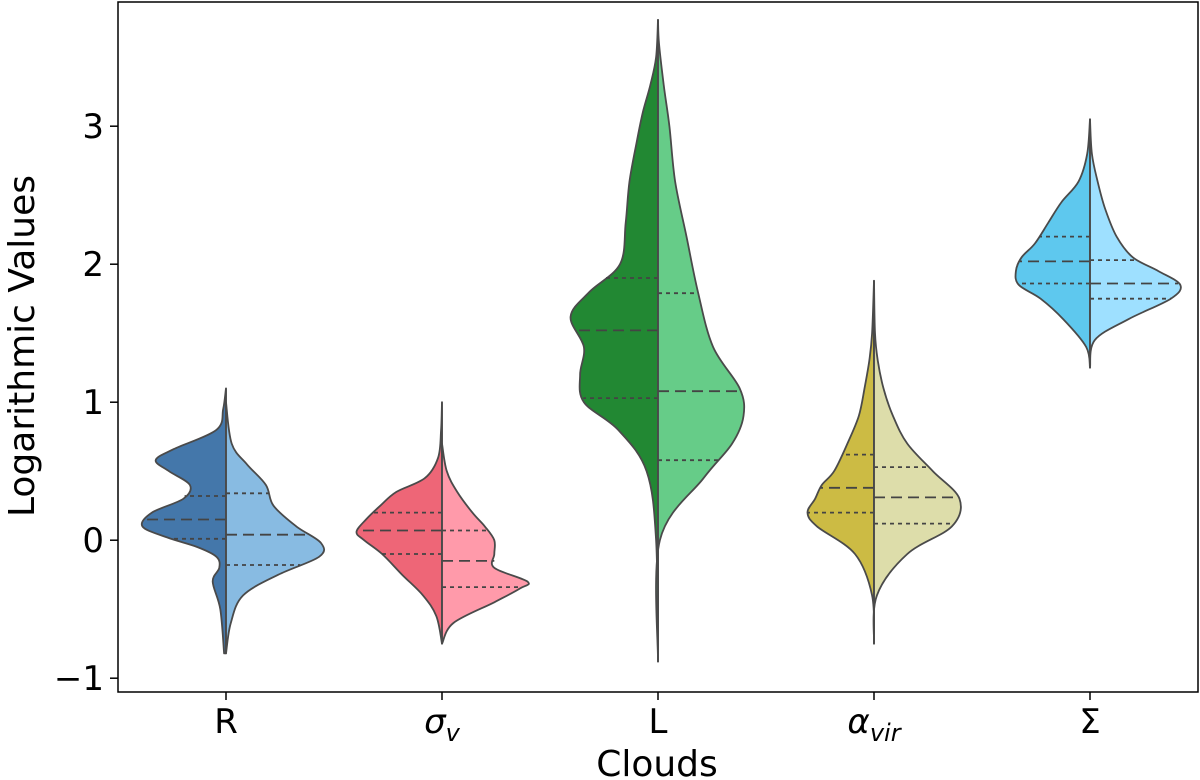 Image resolution: width=1200 pixels, height=780 pixels. Describe the element at coordinates (874, 724) in the screenshot. I see `x-tick-label-4: αvir` at that location.